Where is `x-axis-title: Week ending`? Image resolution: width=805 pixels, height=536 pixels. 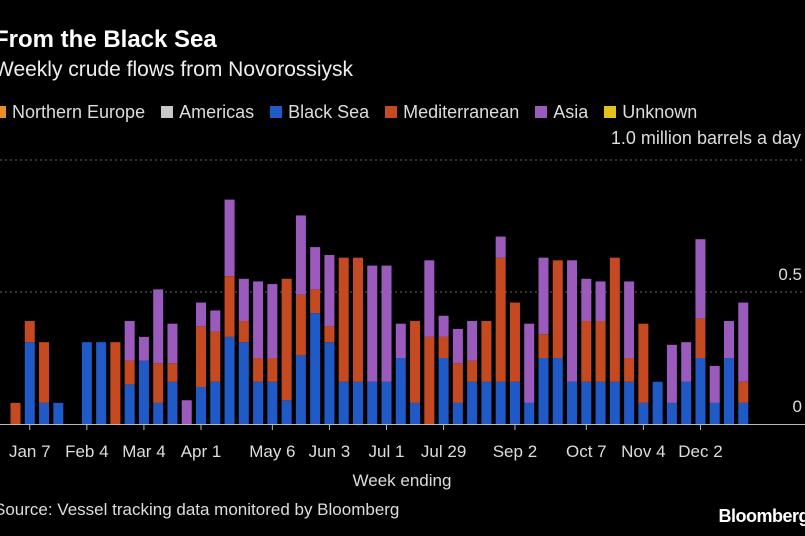
x-axis-title: Week ending is located at coordinates (402, 480).